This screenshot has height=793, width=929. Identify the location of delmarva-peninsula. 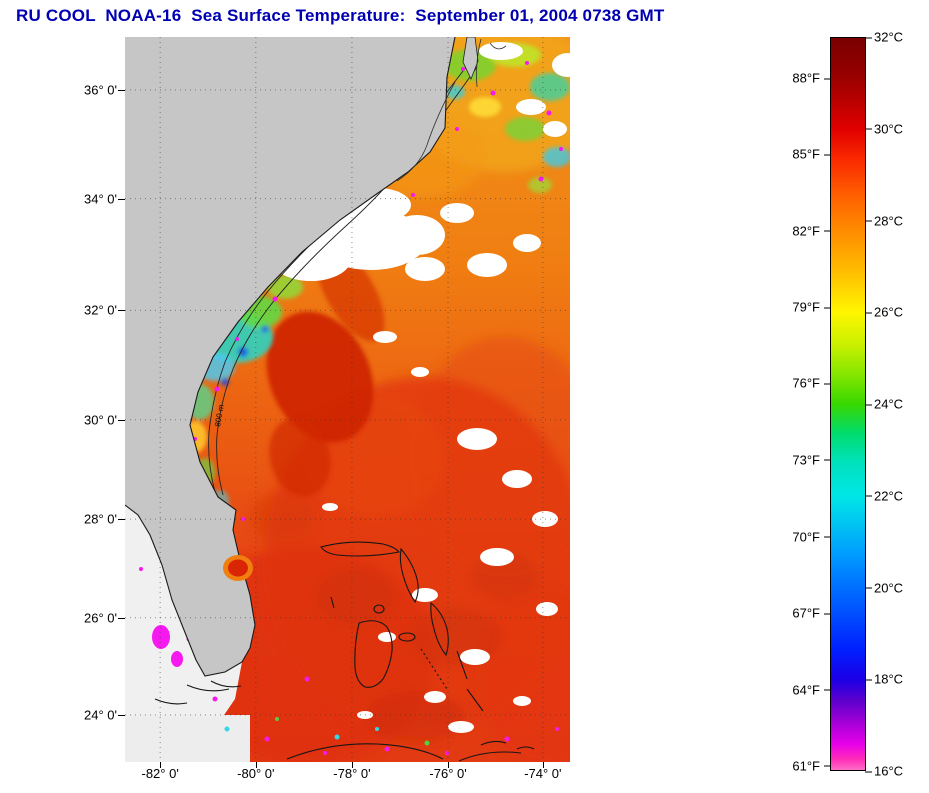
(470, 59).